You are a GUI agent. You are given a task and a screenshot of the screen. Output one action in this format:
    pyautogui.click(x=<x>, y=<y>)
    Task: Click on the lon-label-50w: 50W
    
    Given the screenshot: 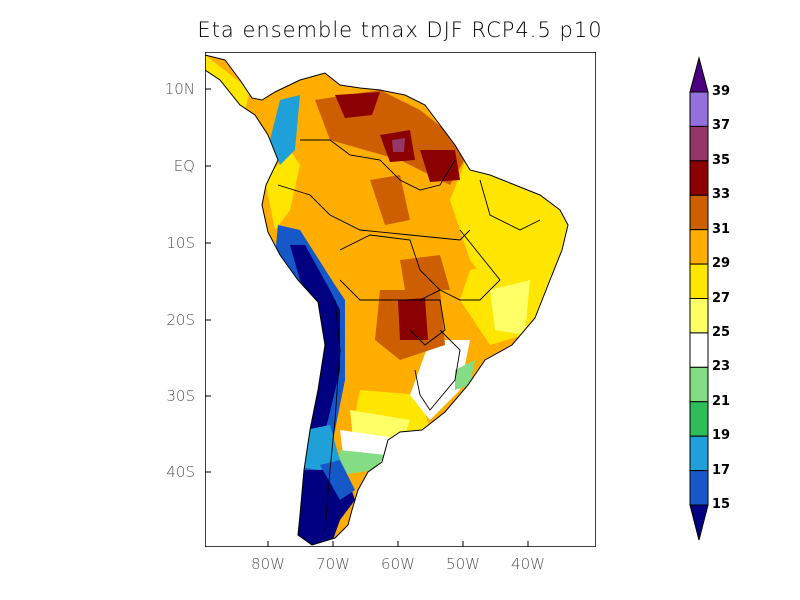 What is the action you would take?
    pyautogui.click(x=463, y=564)
    